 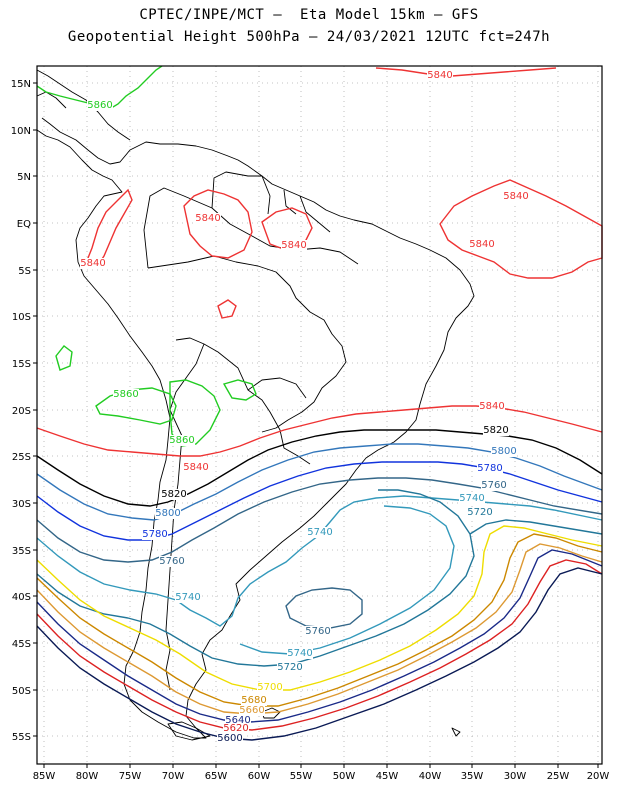 I want to click on contour-label-5600: 5600, so click(x=229, y=738).